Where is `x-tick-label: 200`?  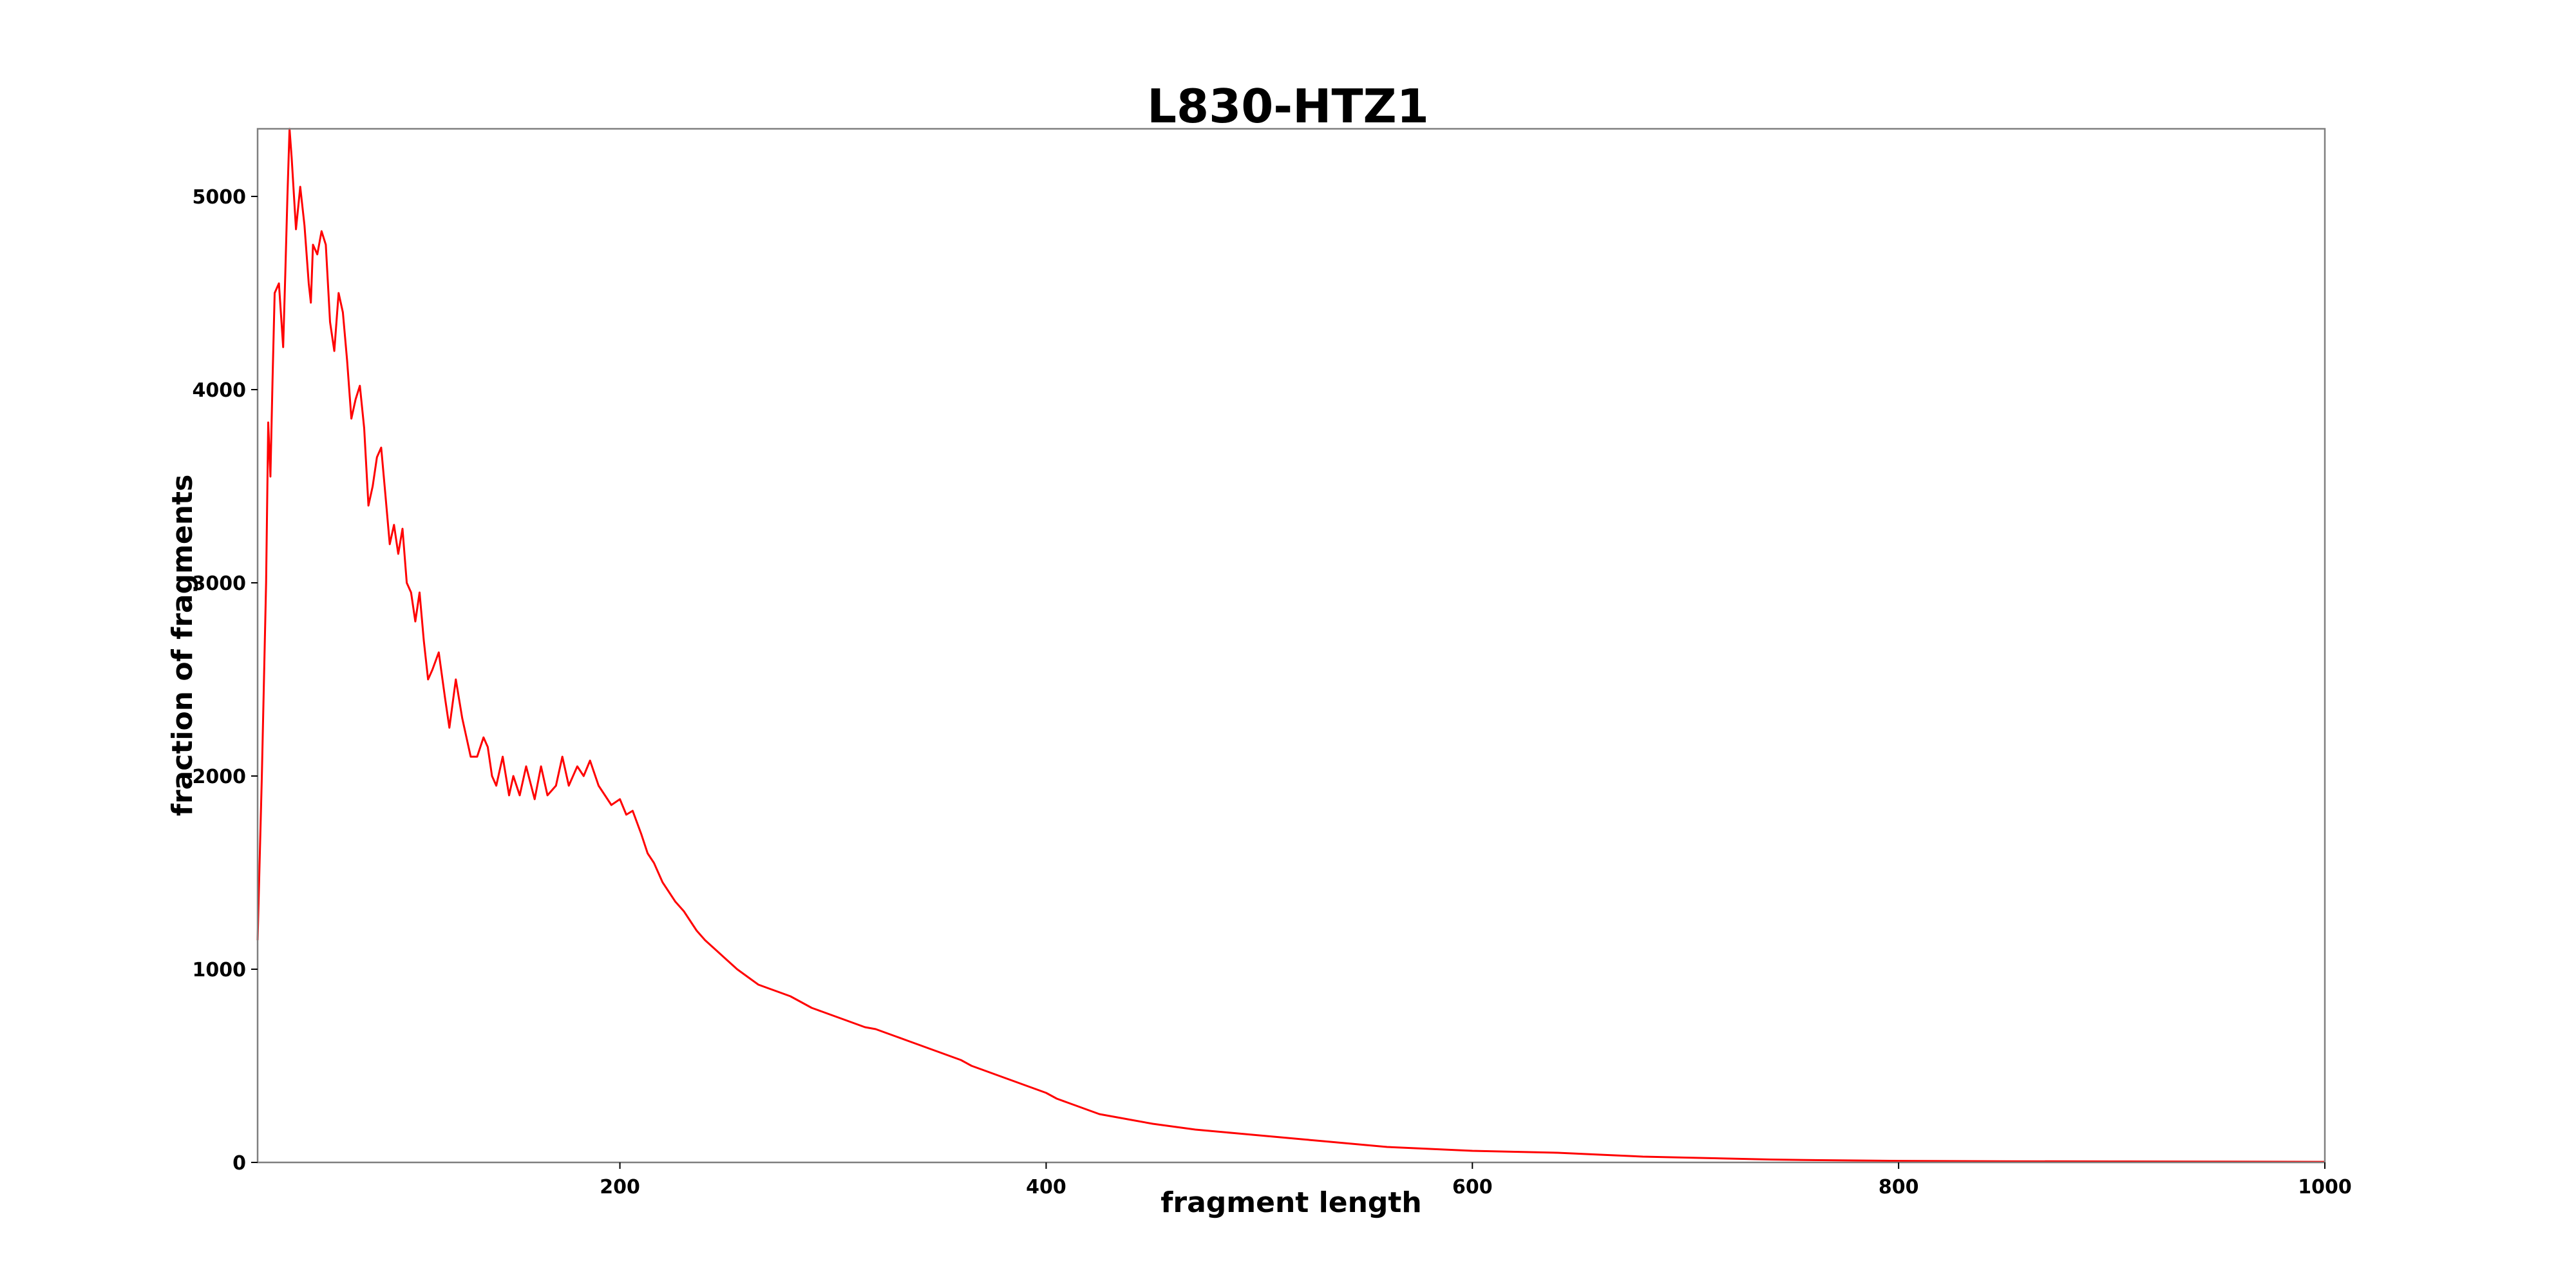
x-tick-label: 200 is located at coordinates (620, 1187).